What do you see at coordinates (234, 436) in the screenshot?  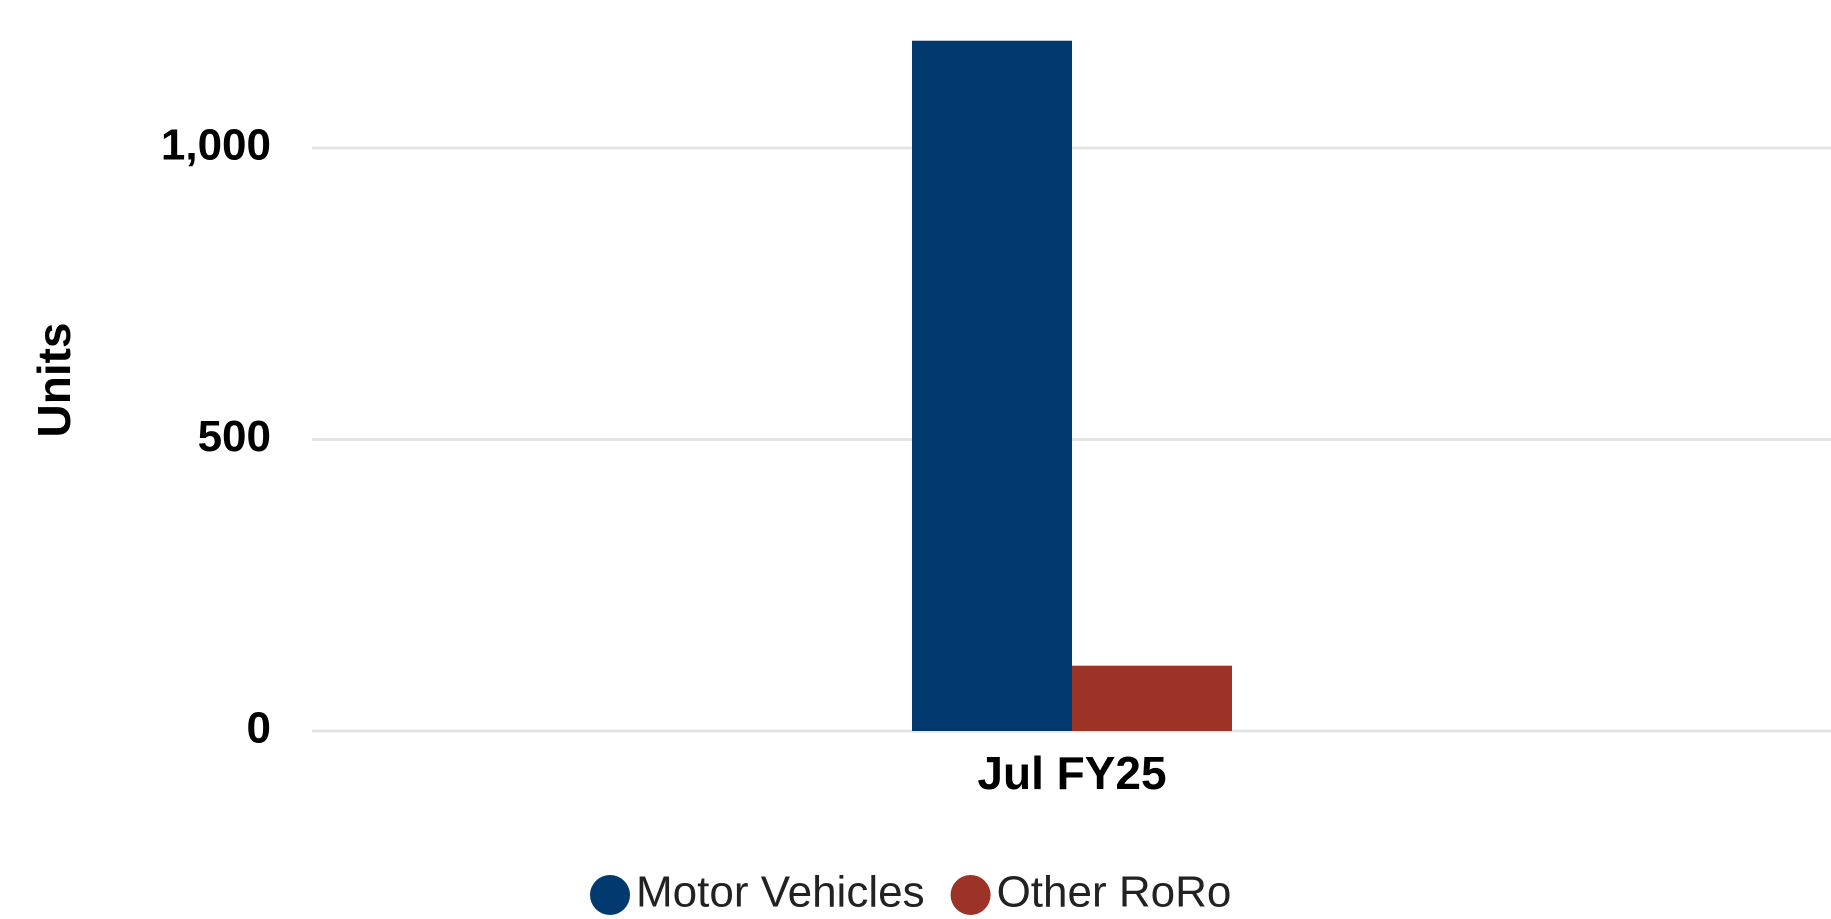 I see `y-tick-label: 500` at bounding box center [234, 436].